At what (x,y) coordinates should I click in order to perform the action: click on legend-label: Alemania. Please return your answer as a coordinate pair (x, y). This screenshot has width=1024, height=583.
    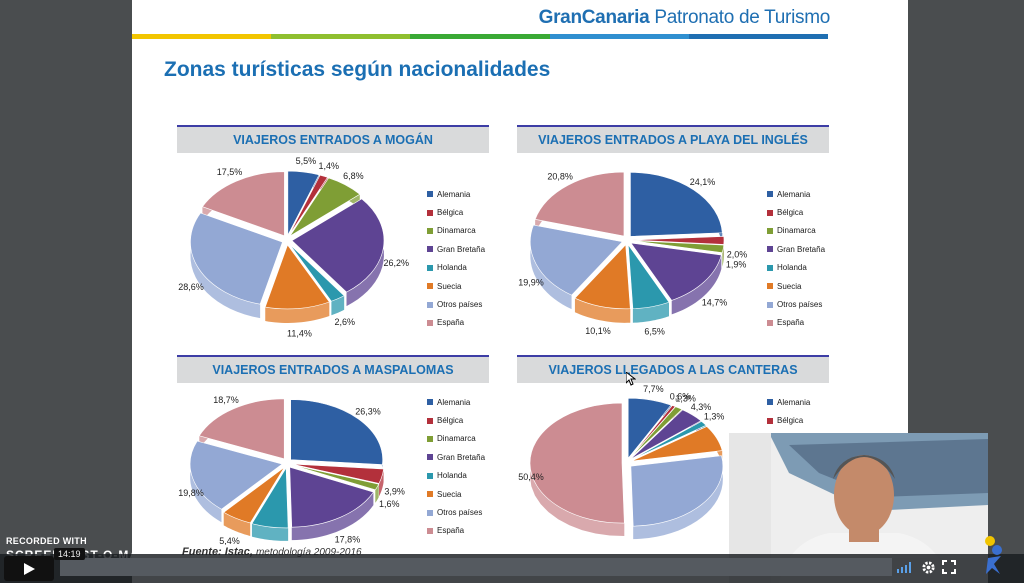
    Looking at the image, I should click on (454, 194).